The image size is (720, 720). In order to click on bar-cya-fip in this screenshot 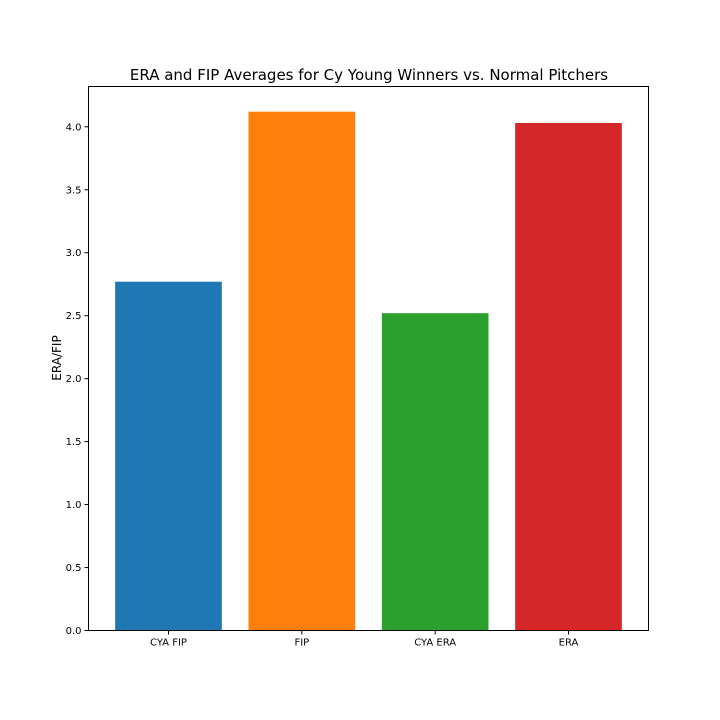, I will do `click(168, 456)`.